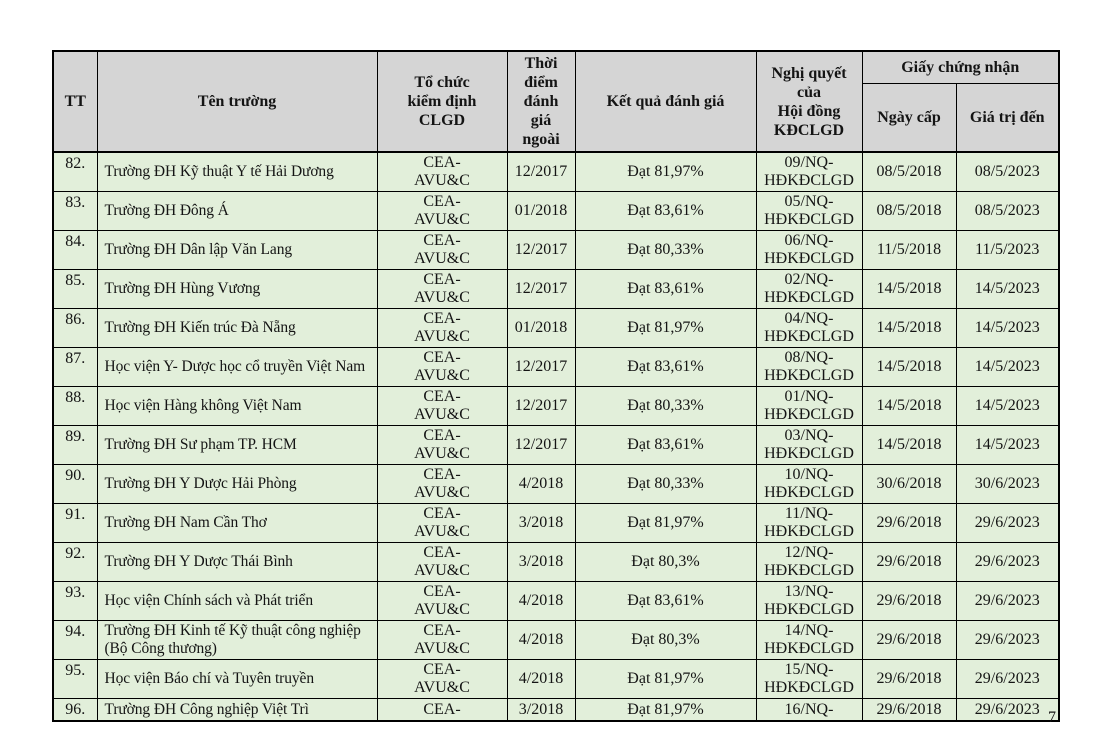 Image resolution: width=1114 pixels, height=753 pixels. I want to click on cell-school-name: Học viện Chính sách và Phát triển, so click(237, 601).